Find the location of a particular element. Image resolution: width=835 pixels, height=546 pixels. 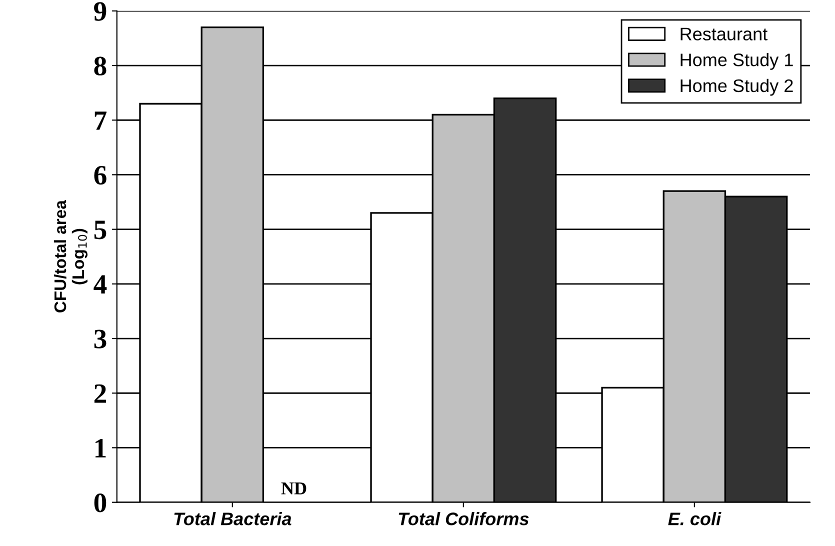

y-tick-label: 0 is located at coordinates (100, 502).